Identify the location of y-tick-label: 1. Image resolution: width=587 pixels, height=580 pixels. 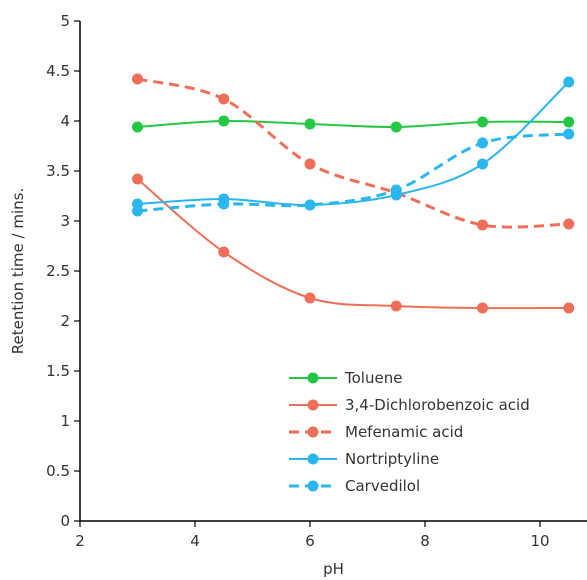
(65, 421).